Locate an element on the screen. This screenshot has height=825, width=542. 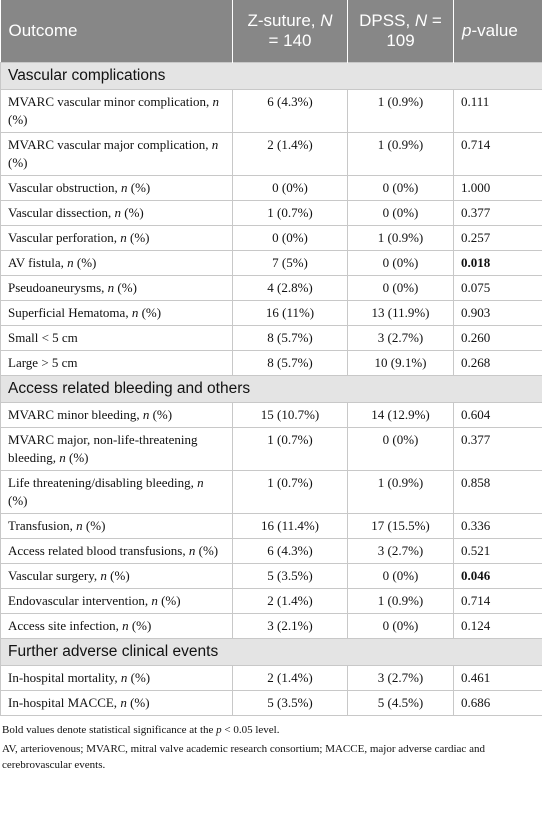
section-row: Further adverse clinical events is located at coordinates (271, 652).